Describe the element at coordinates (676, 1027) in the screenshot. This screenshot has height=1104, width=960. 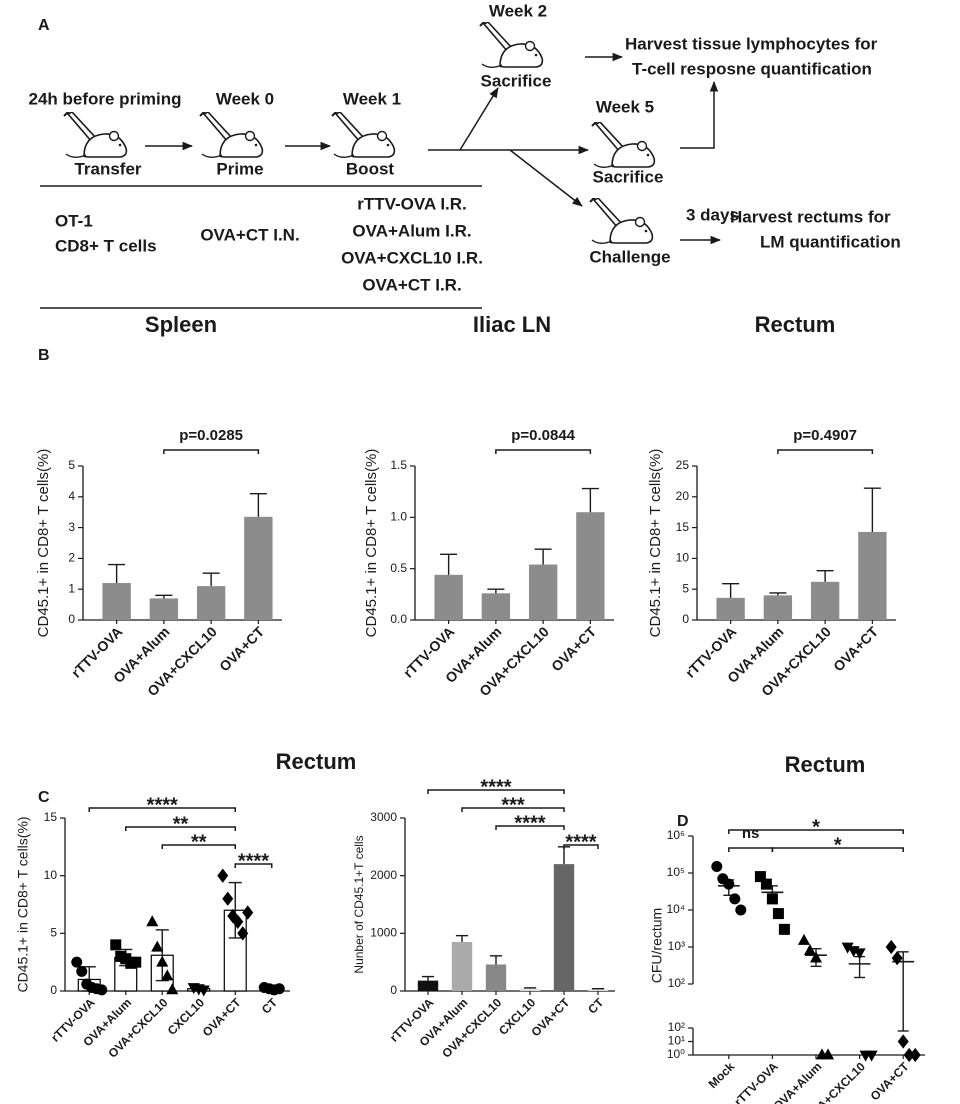
I see `y-tick-label: 10²` at that location.